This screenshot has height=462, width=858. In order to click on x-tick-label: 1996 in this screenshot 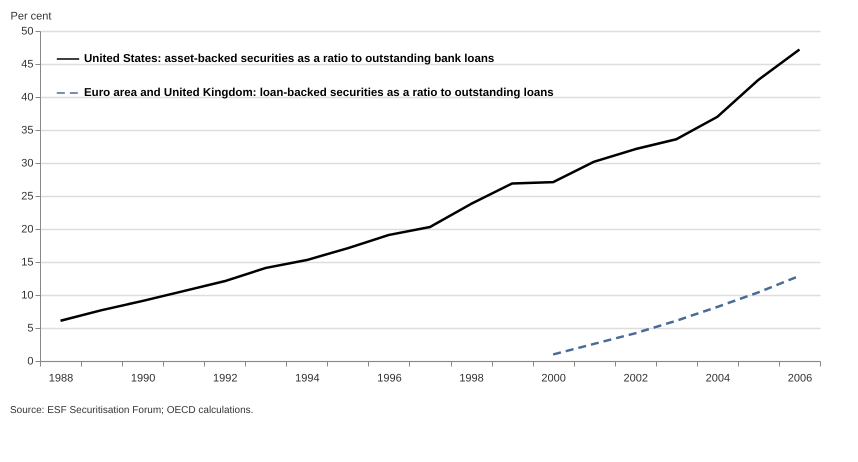, I will do `click(389, 378)`.